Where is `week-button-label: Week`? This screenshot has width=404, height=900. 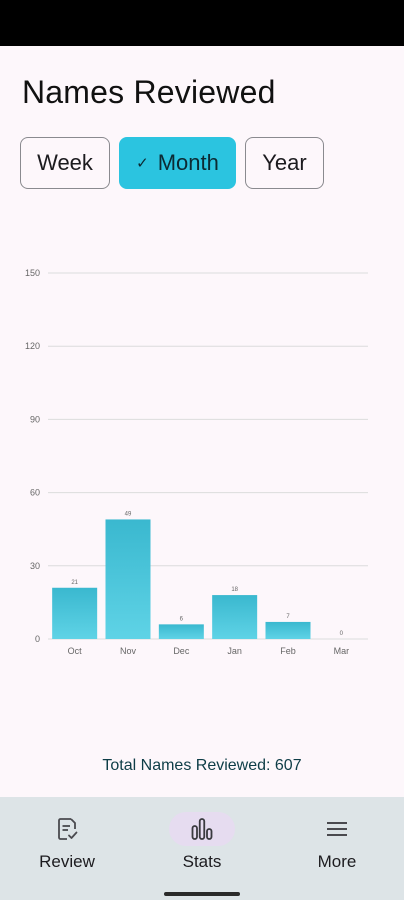
week-button-label: Week is located at coordinates (65, 162).